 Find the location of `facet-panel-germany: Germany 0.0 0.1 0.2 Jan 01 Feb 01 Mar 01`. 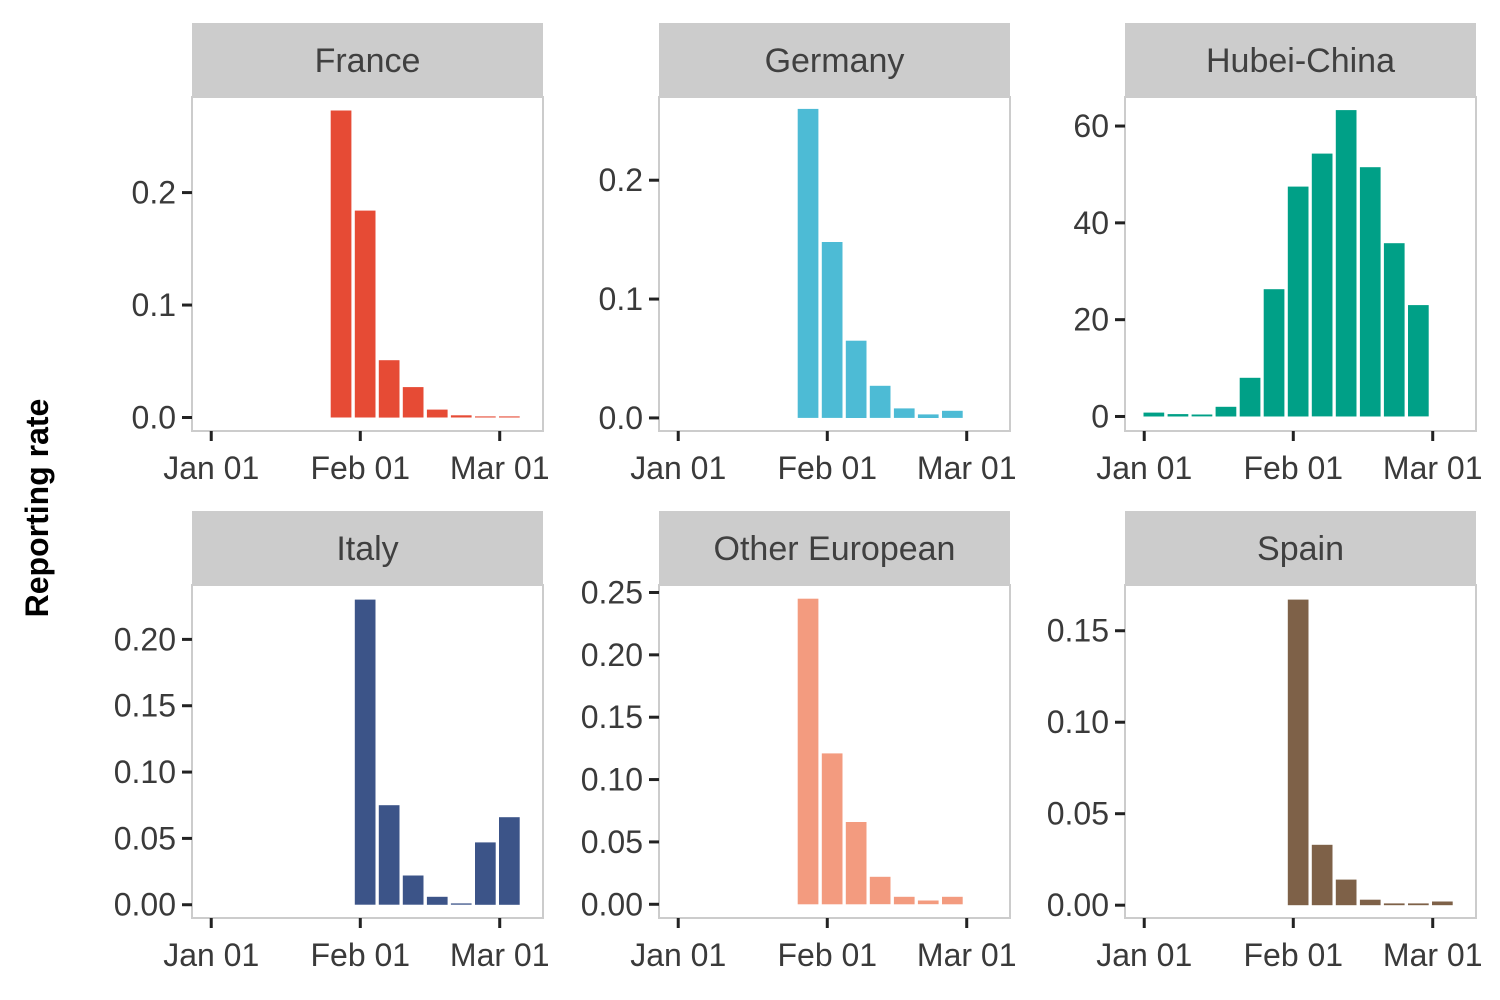

facet-panel-germany: Germany 0.0 0.1 0.2 Jan 01 Feb 01 Mar 01 is located at coordinates (808, 254).